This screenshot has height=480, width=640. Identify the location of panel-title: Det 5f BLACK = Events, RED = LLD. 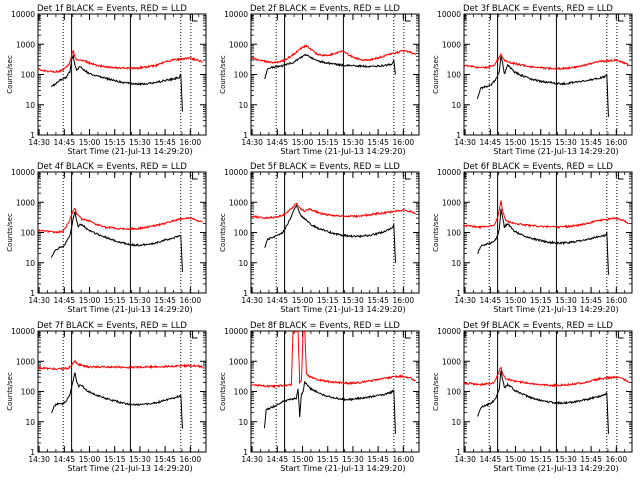
(325, 167).